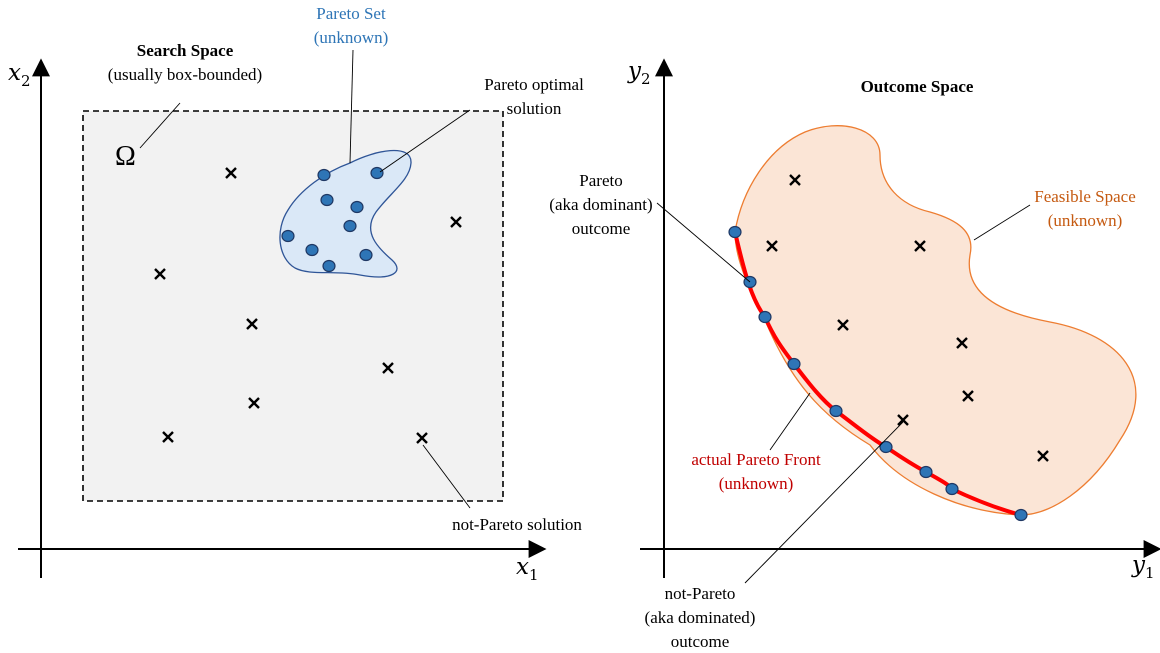 The height and width of the screenshot is (653, 1160). I want to click on pareto-outcome-label-2: (aka dominant), so click(600, 204).